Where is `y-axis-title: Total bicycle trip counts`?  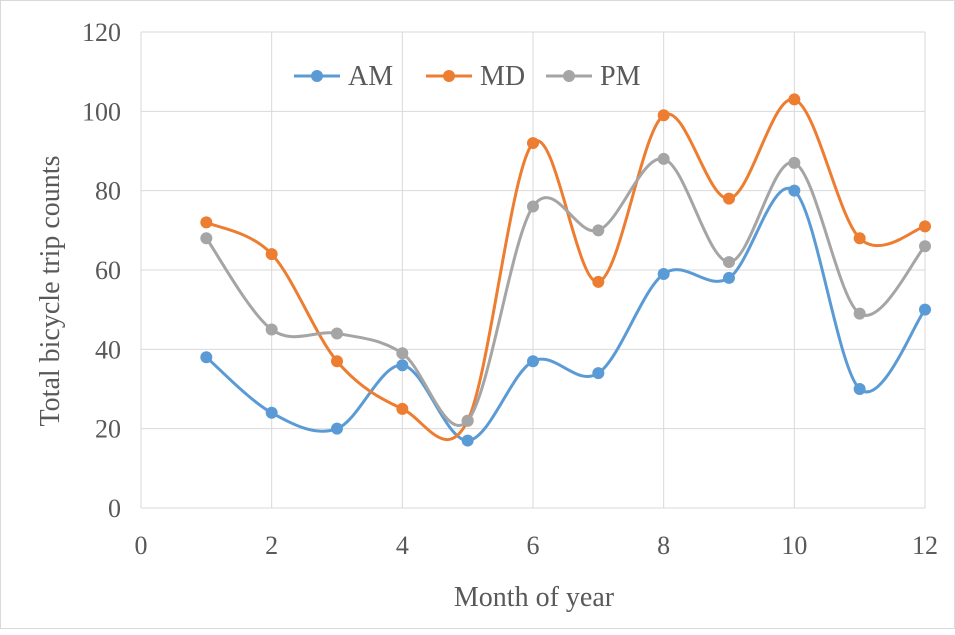
y-axis-title: Total bicycle trip counts is located at coordinates (50, 291).